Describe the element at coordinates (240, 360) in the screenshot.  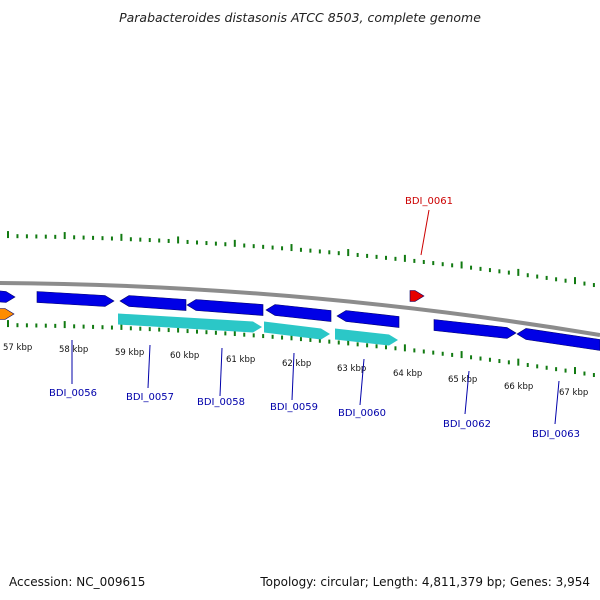
I see `scale-label: 61 kbp` at that location.